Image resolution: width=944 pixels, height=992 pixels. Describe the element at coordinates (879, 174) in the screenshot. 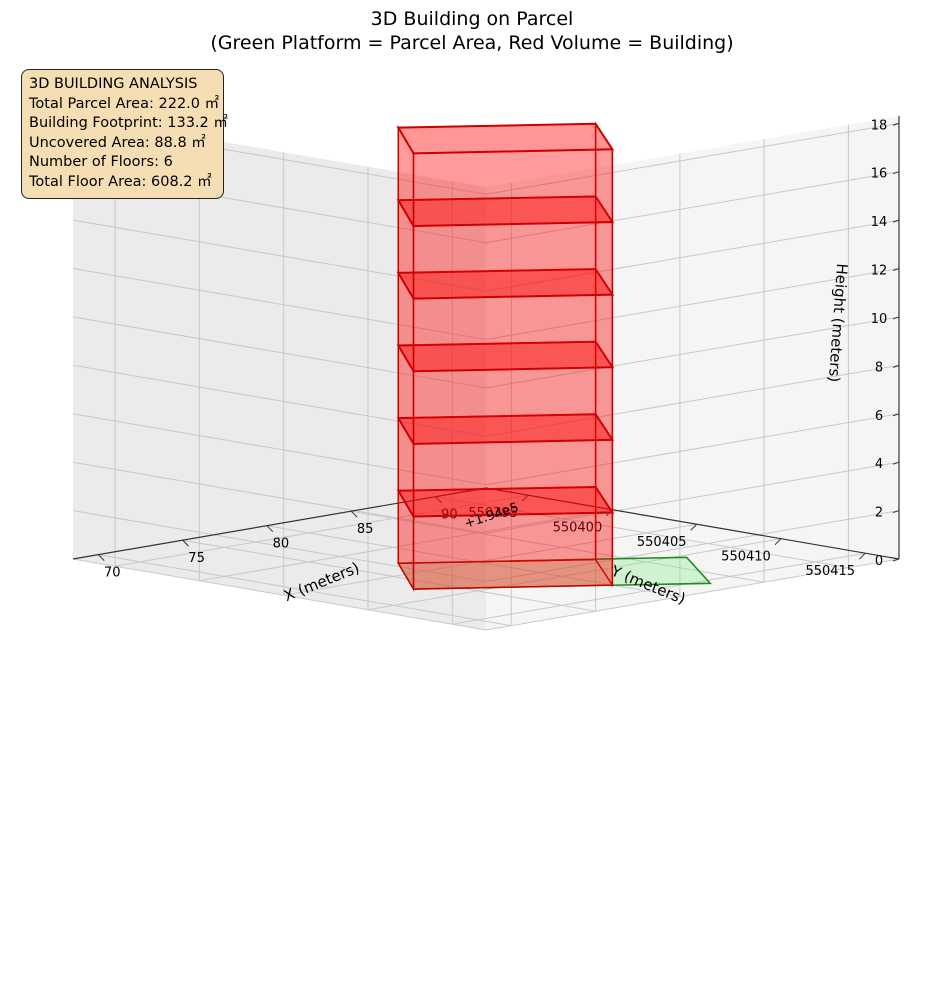

I see `z-tick-label-8: 16` at that location.